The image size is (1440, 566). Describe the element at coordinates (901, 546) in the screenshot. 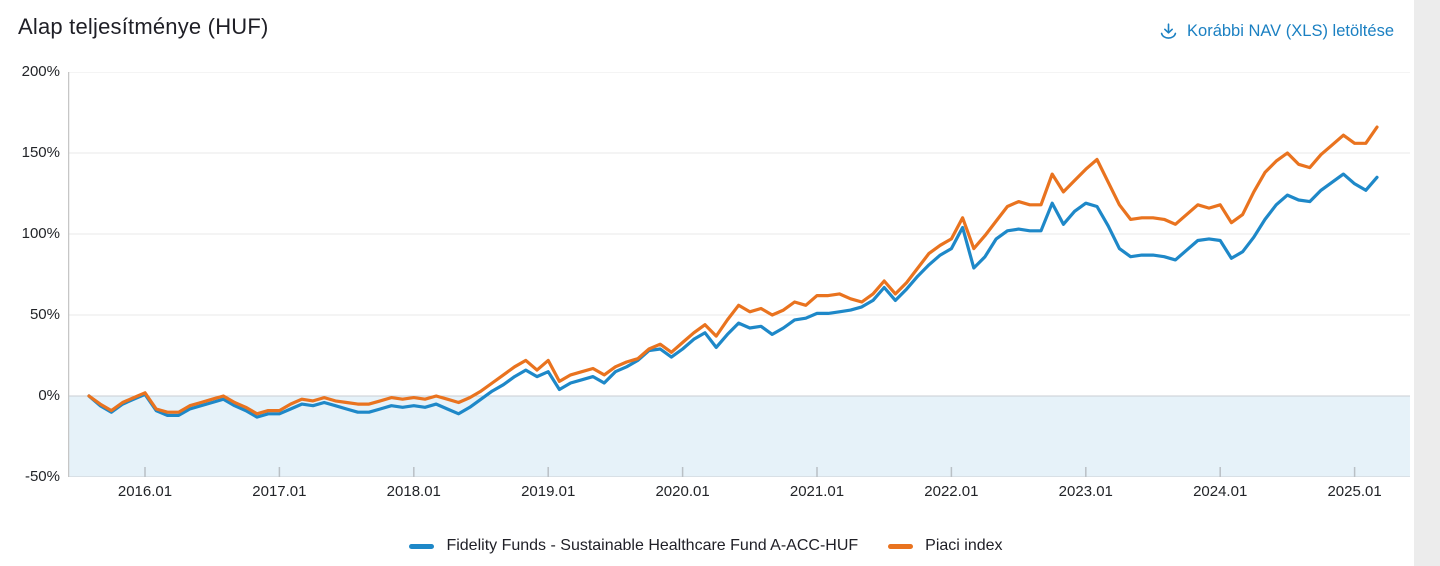

I see `index-legend-marker` at that location.